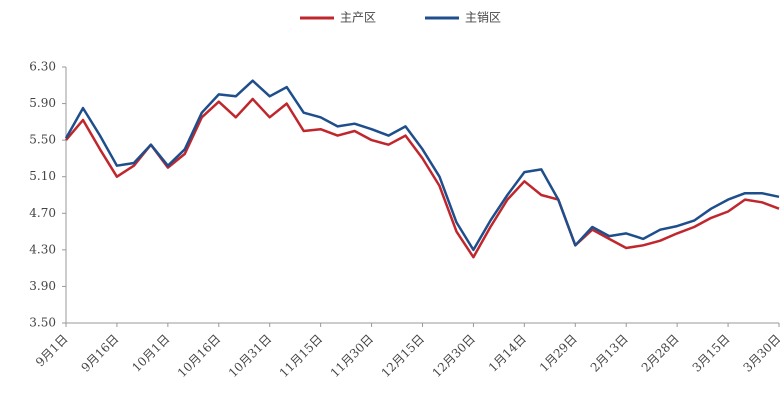 The height and width of the screenshot is (401, 780). What do you see at coordinates (760, 353) in the screenshot?
I see `x-tick-label: 3月30日` at bounding box center [760, 353].